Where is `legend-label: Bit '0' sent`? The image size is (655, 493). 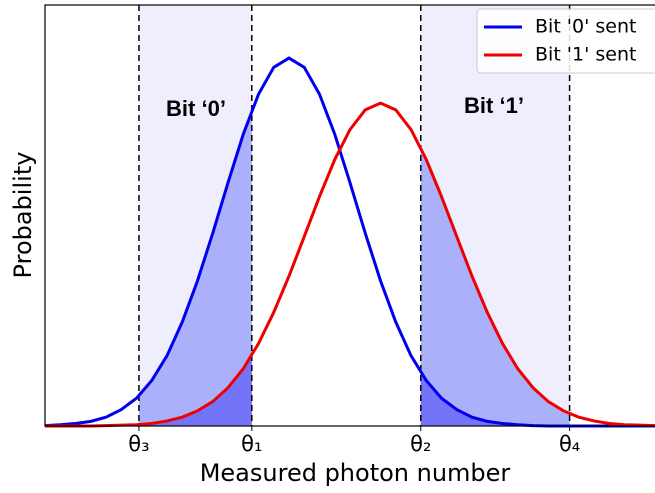
legend-label: Bit '0' sent is located at coordinates (585, 27).